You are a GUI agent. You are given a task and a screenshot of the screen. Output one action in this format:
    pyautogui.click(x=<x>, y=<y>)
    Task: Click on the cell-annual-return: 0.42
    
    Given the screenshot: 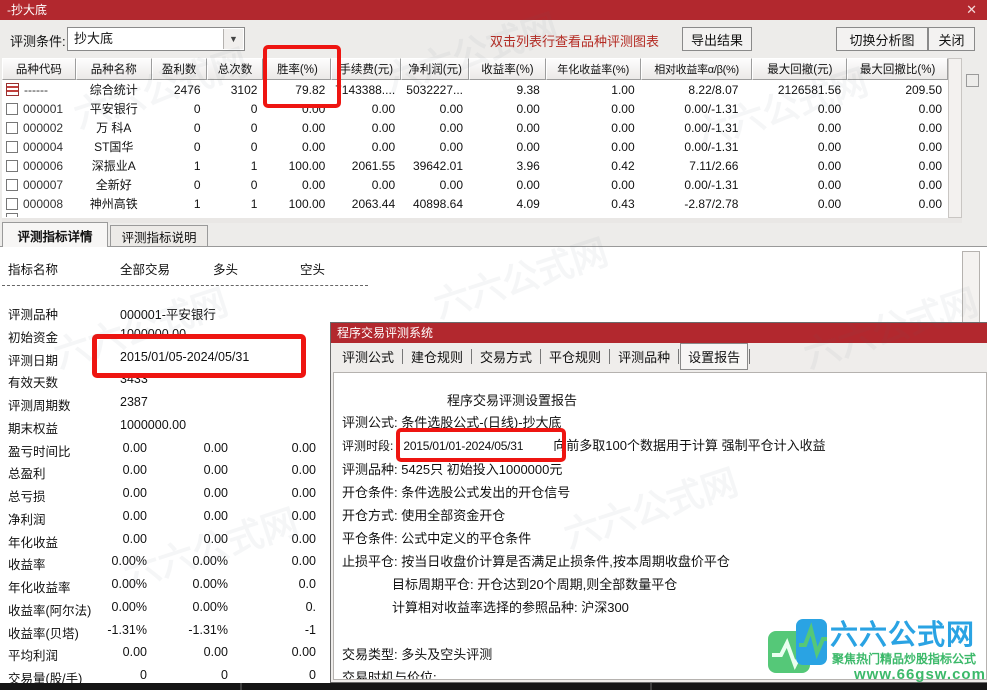 What is the action you would take?
    pyautogui.click(x=623, y=165)
    